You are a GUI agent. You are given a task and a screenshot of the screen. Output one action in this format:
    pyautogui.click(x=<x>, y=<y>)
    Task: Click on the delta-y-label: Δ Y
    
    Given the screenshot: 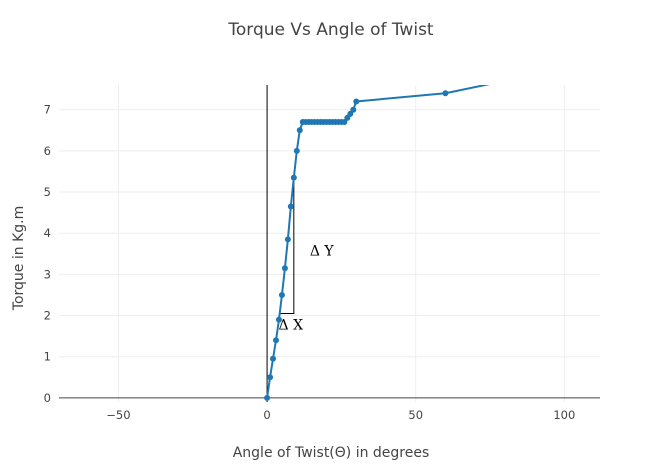 What is the action you would take?
    pyautogui.click(x=322, y=252)
    